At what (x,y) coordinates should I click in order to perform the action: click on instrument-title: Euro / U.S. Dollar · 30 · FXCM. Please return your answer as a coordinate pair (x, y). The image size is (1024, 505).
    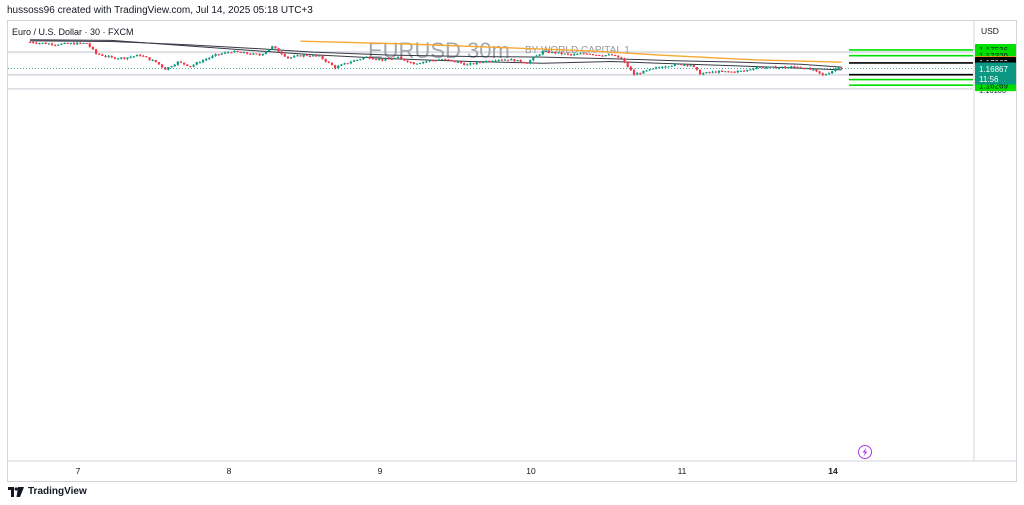
    Looking at the image, I should click on (73, 32).